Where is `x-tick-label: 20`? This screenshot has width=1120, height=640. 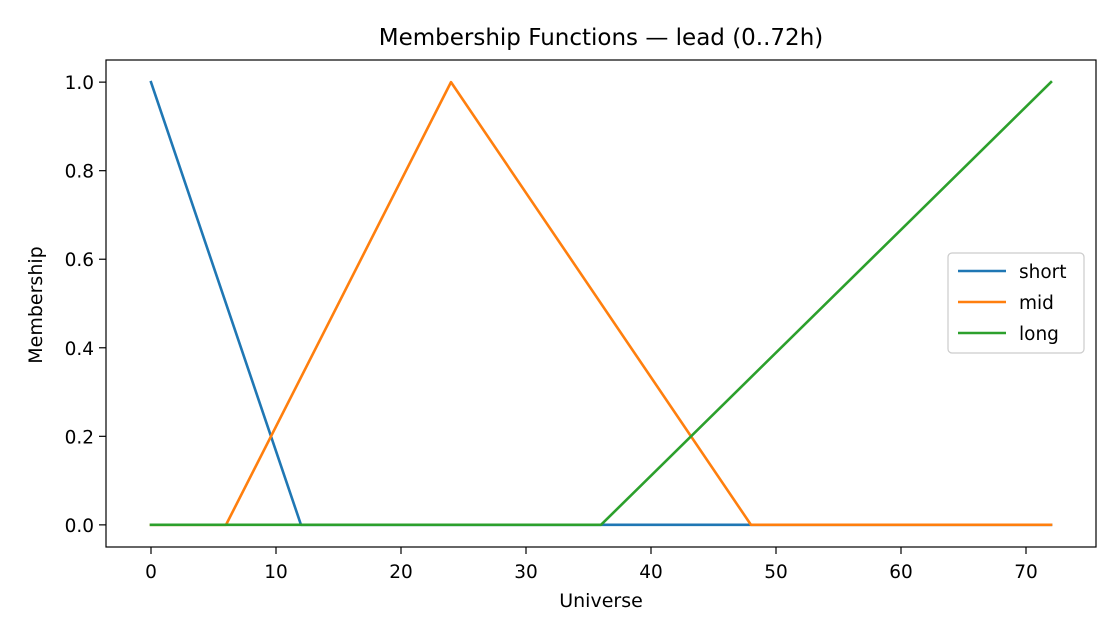
x-tick-label: 20 is located at coordinates (401, 572).